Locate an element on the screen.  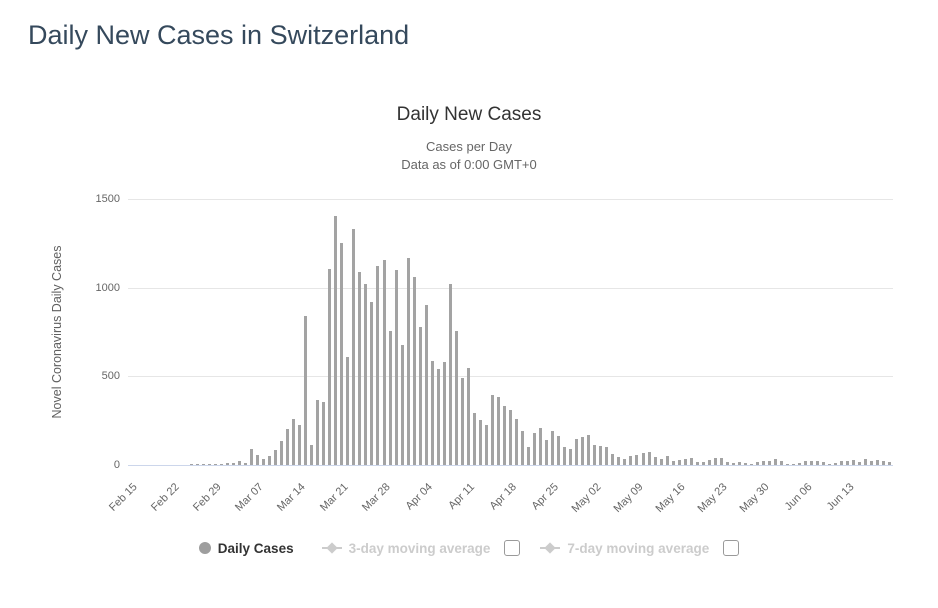
3day-moving-average-checkbox is located at coordinates (512, 548).